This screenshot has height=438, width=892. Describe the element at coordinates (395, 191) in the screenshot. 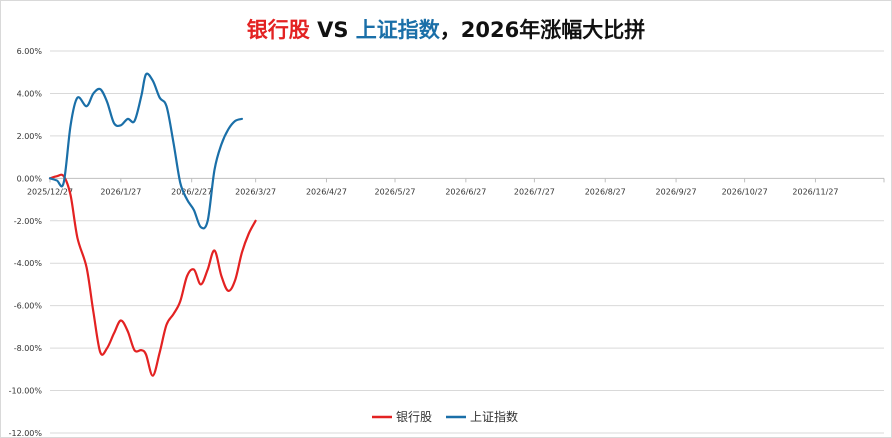

I see `x-tick-label: 2026/5/27` at that location.